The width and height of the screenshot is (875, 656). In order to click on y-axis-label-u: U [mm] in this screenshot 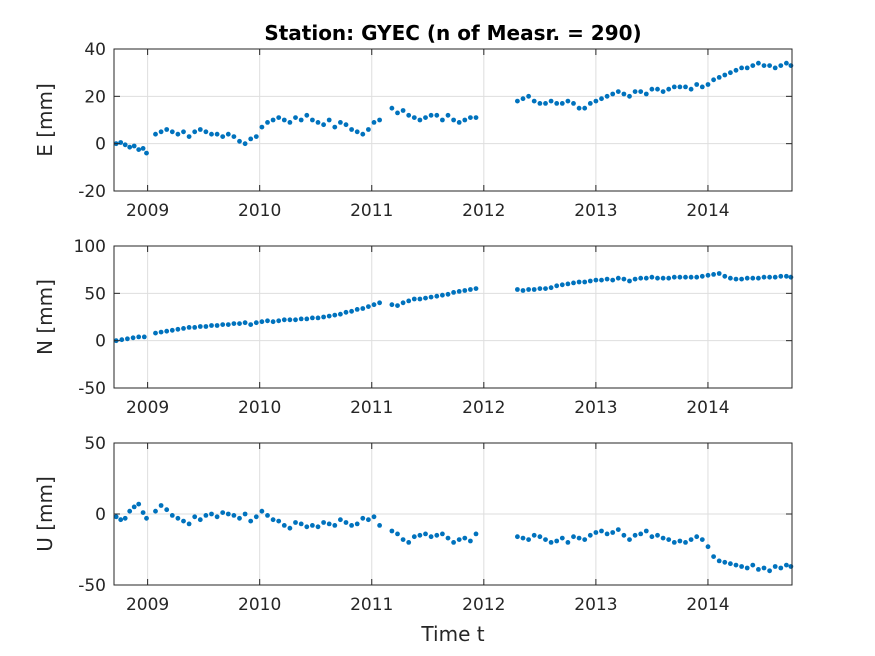, I will do `click(45, 514)`.